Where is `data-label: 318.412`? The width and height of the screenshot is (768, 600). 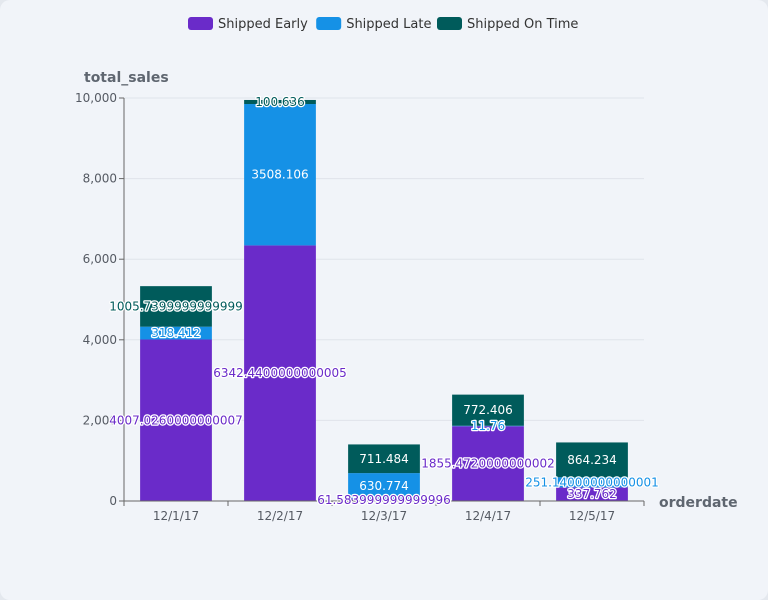 data-label: 318.412 is located at coordinates (176, 333).